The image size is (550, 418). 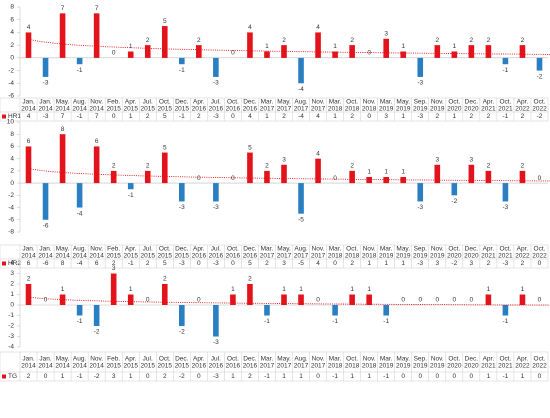 I want to click on table-value: 3, so click(x=437, y=263).